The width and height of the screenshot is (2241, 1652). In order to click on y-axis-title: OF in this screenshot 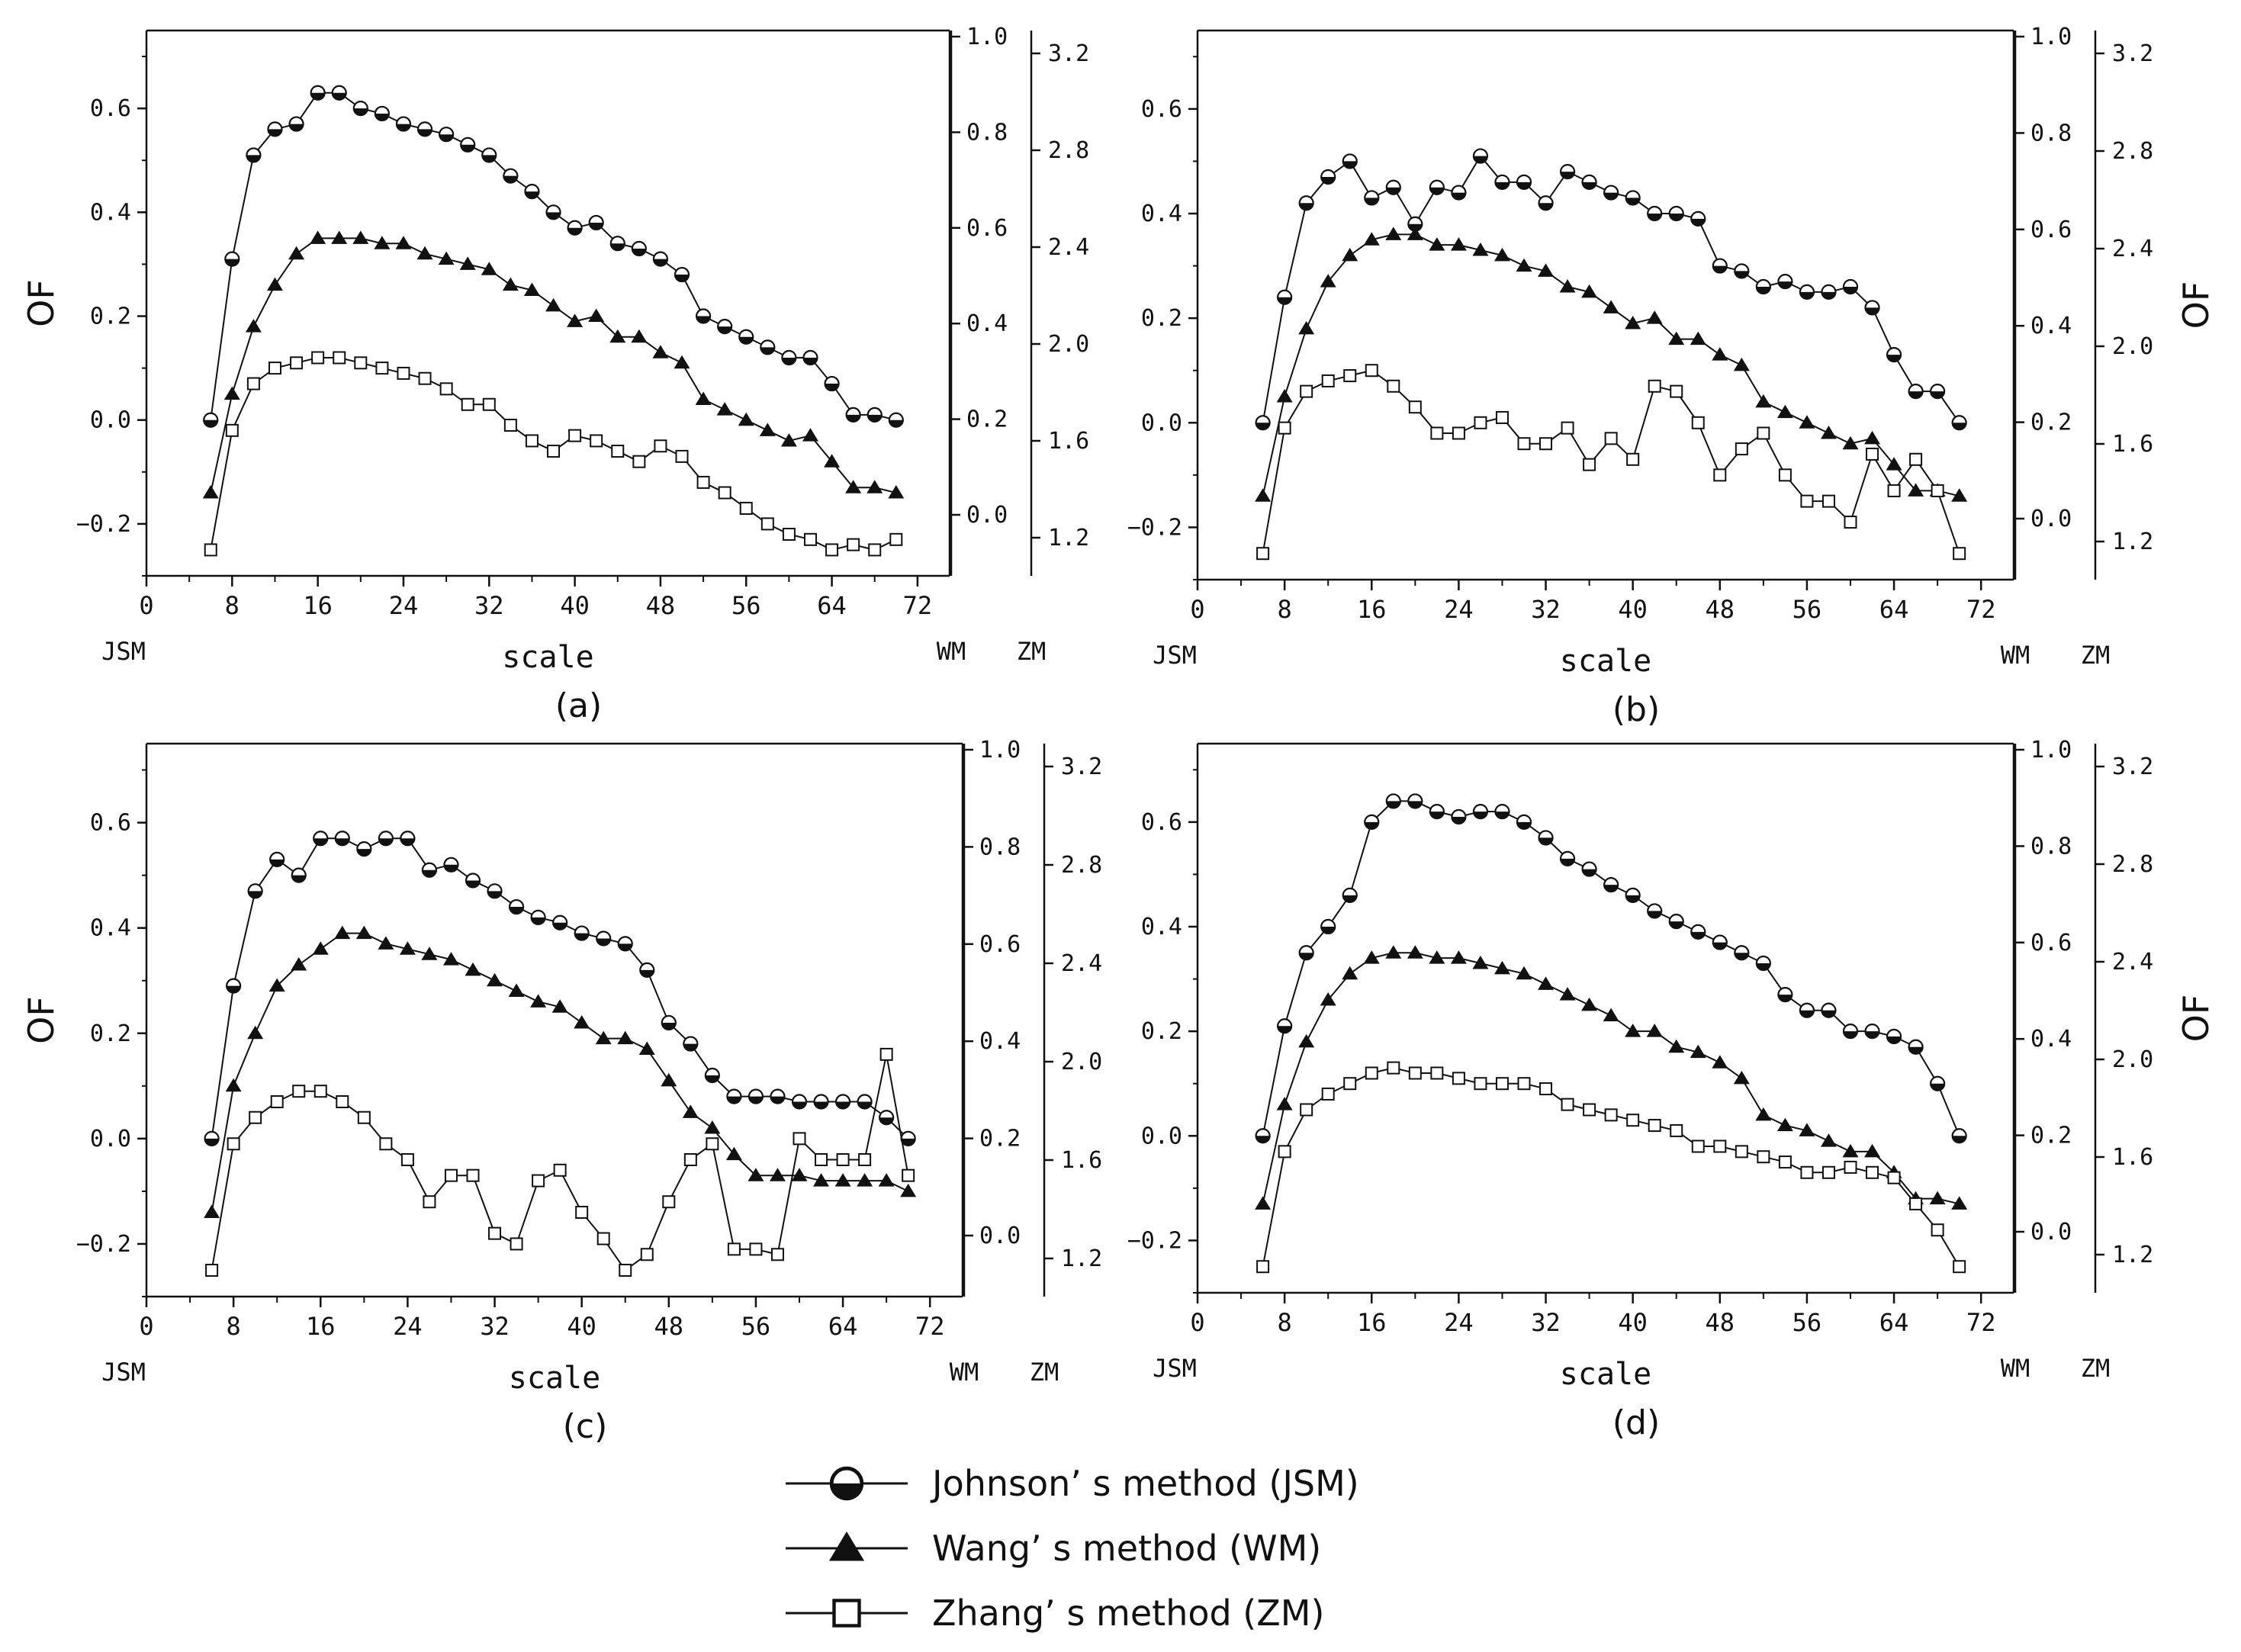, I will do `click(41, 303)`.